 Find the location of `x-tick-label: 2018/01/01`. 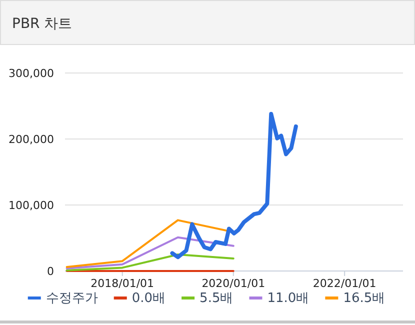

x-tick-label: 2018/01/01 is located at coordinates (122, 283).